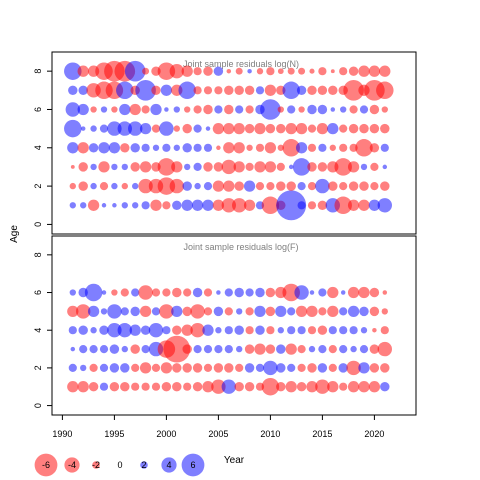 The width and height of the screenshot is (480, 480). I want to click on y-tick-label: 2, so click(38, 367).